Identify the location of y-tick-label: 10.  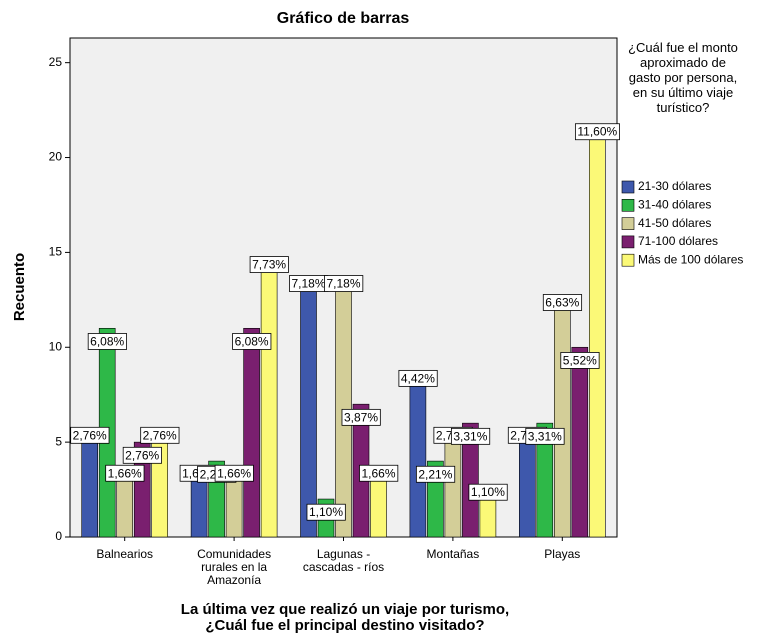
(56, 346).